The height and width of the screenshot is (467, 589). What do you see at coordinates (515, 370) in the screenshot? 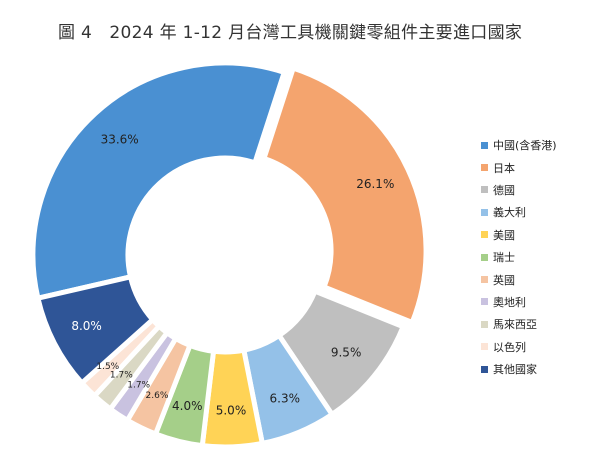
I see `legend-label: 其他國家` at bounding box center [515, 370].